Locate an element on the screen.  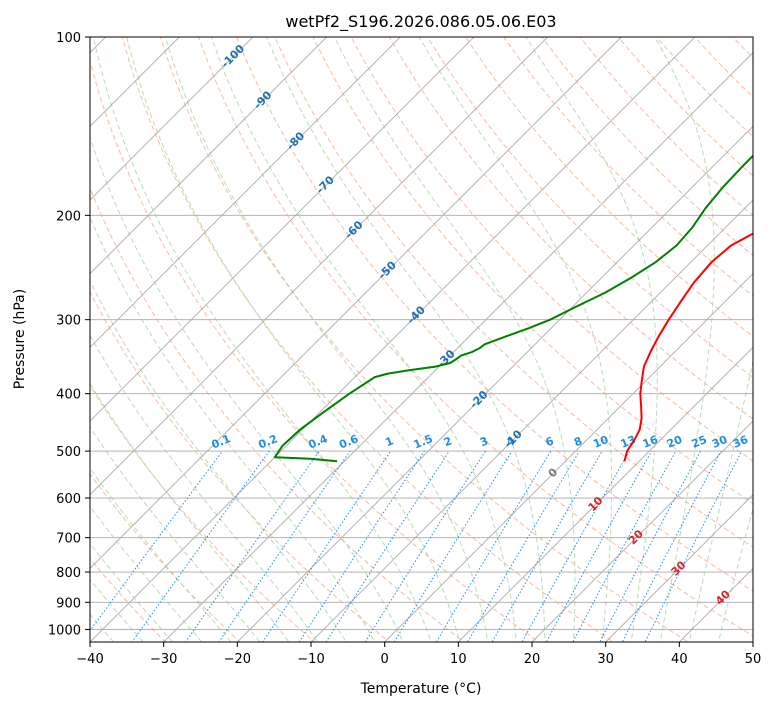
x-axis-label: Temperature (°C) is located at coordinates (421, 689).